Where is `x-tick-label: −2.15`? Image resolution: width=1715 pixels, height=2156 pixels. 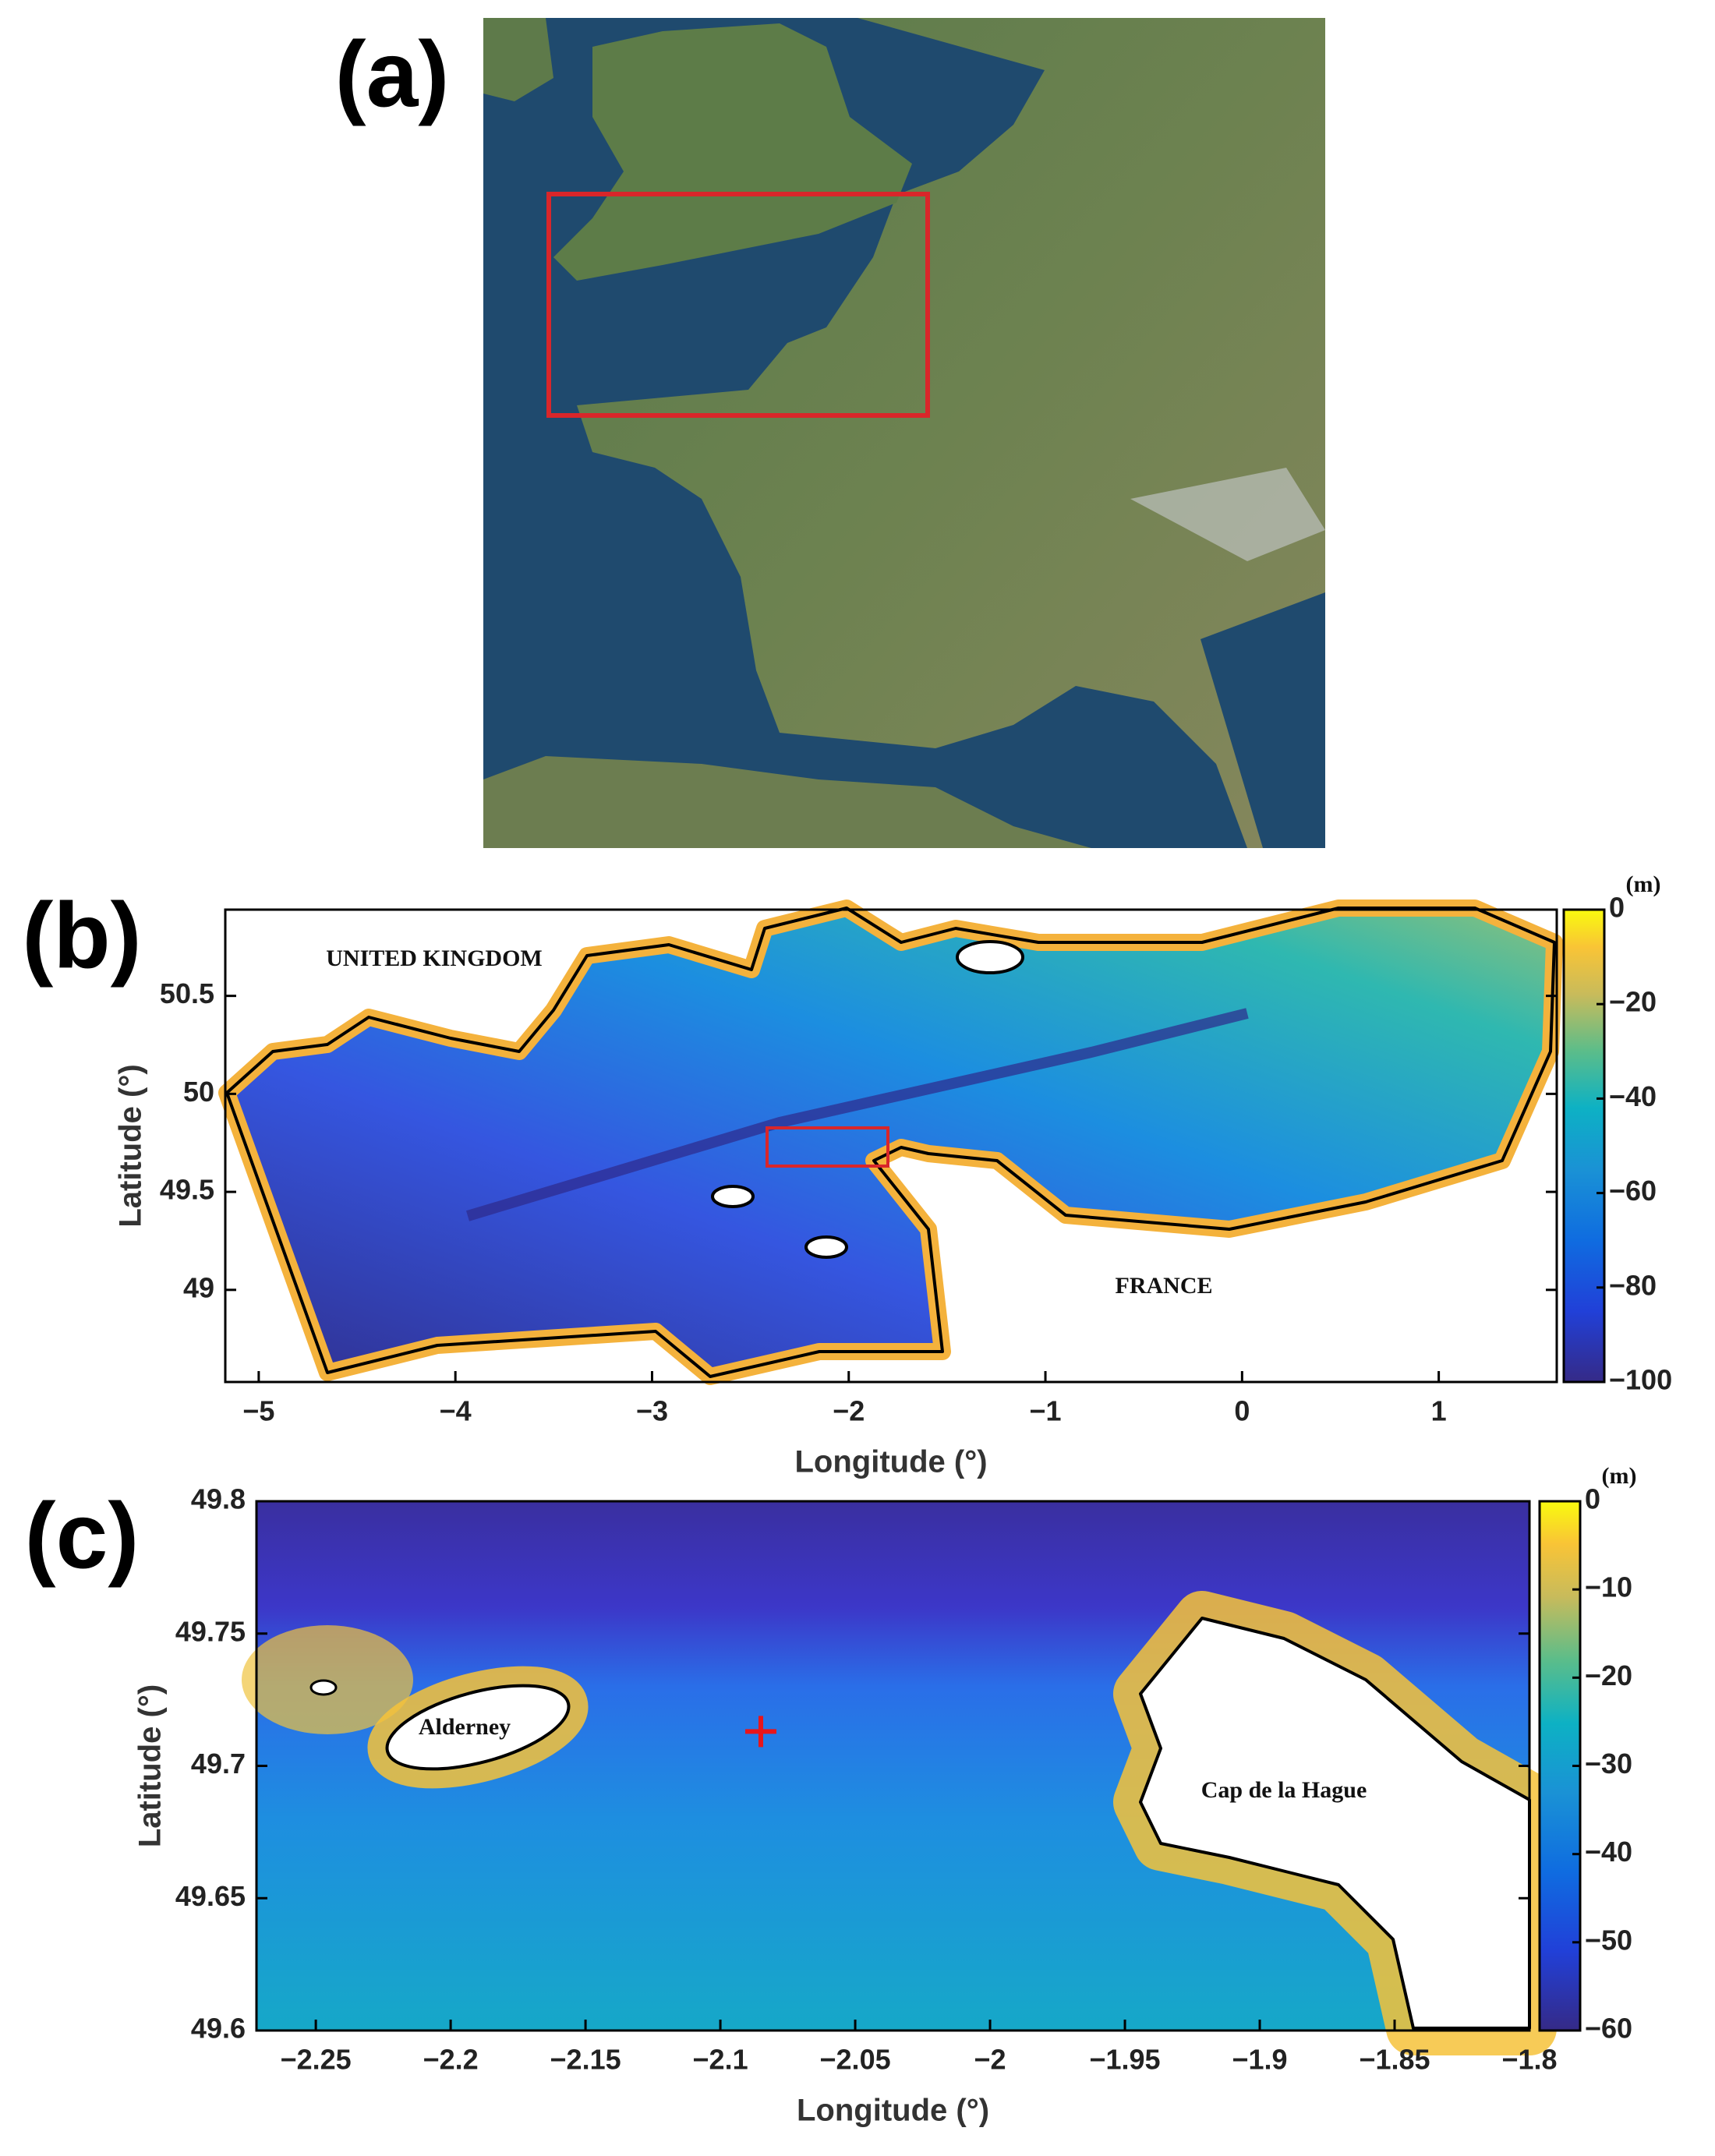
x-tick-label: −2.15 is located at coordinates (585, 2060).